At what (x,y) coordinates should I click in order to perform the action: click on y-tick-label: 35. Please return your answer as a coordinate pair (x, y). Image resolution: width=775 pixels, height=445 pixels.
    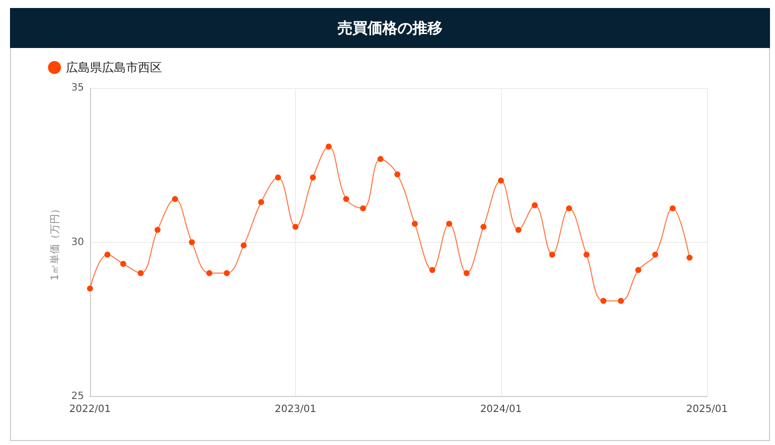
    Looking at the image, I should click on (77, 88).